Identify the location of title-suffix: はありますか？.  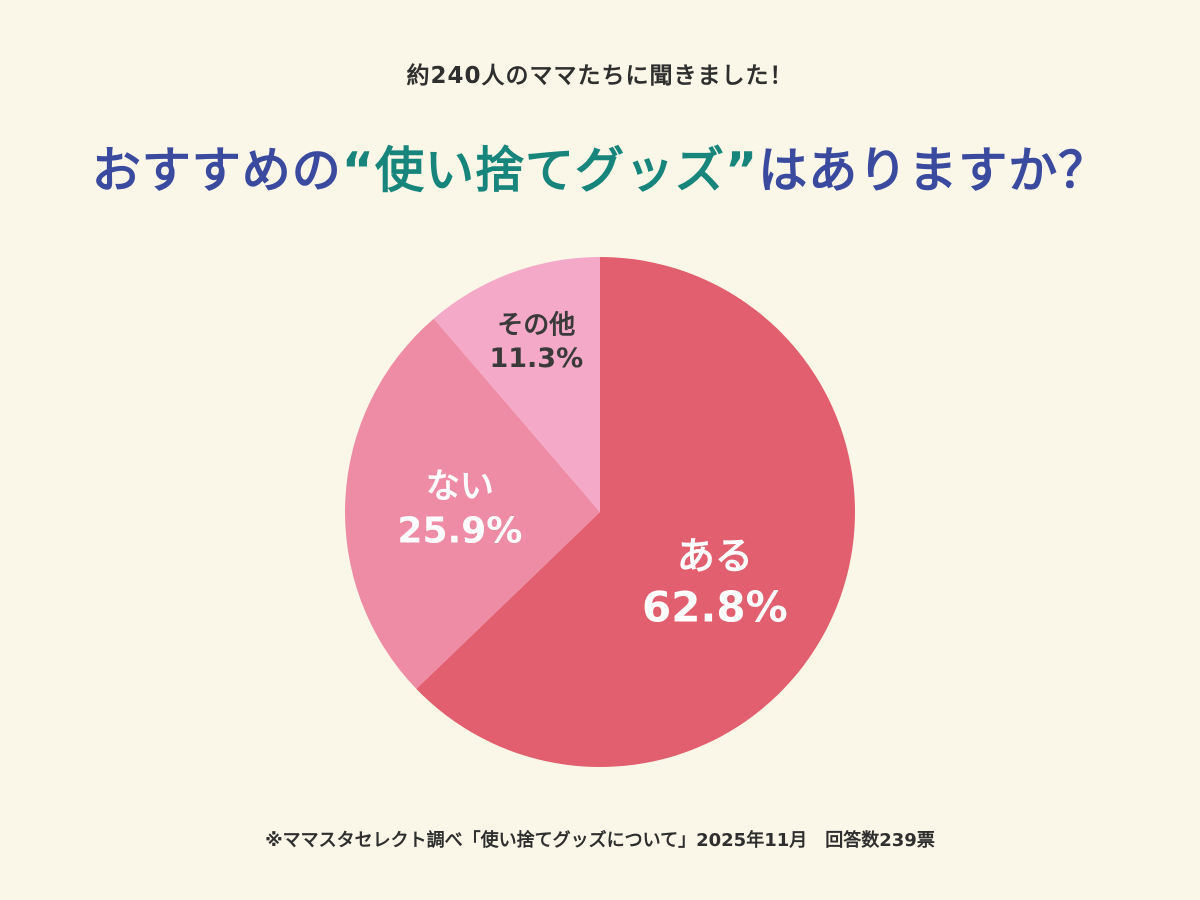
(933, 170).